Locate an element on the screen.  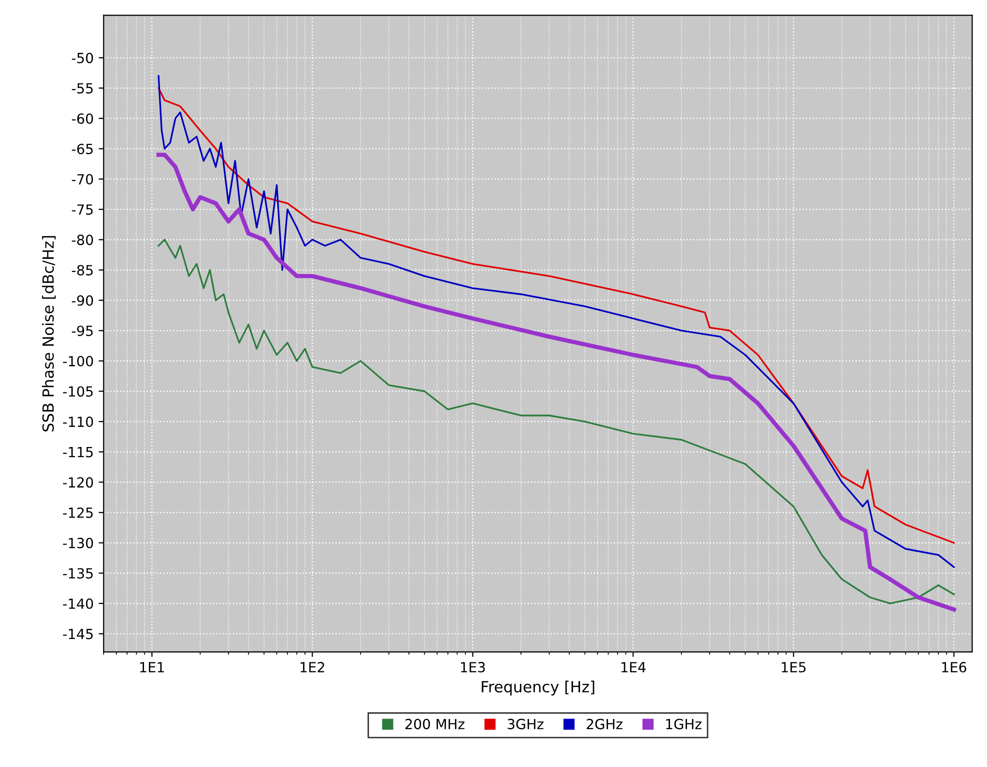
legend-label: 1GHz is located at coordinates (684, 724).